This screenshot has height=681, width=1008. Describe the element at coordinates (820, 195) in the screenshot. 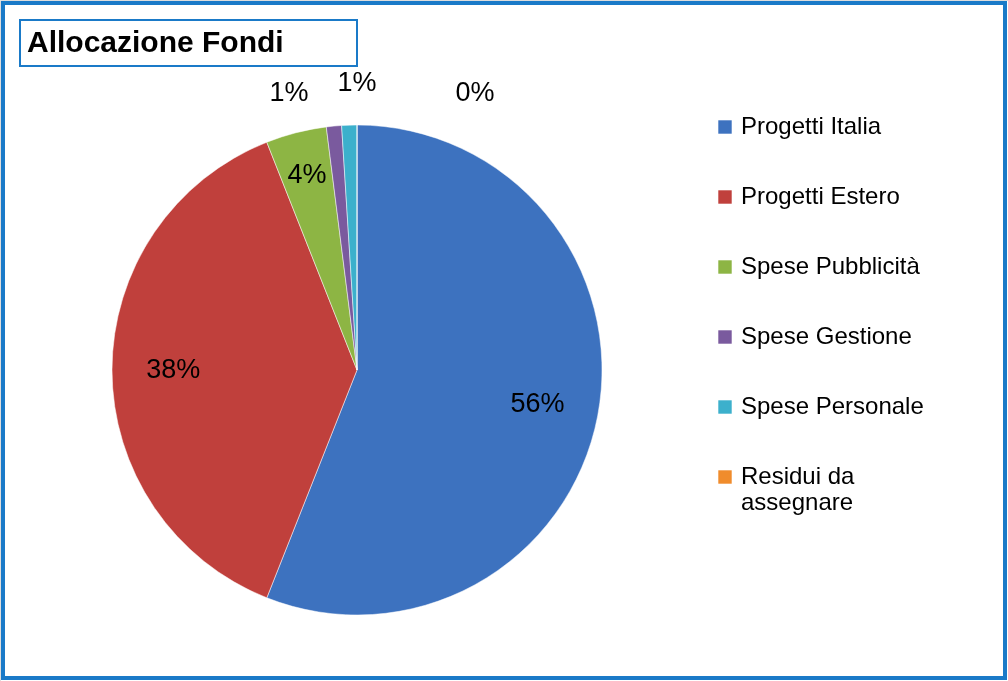

I see `legend-label: Progetti Estero` at that location.